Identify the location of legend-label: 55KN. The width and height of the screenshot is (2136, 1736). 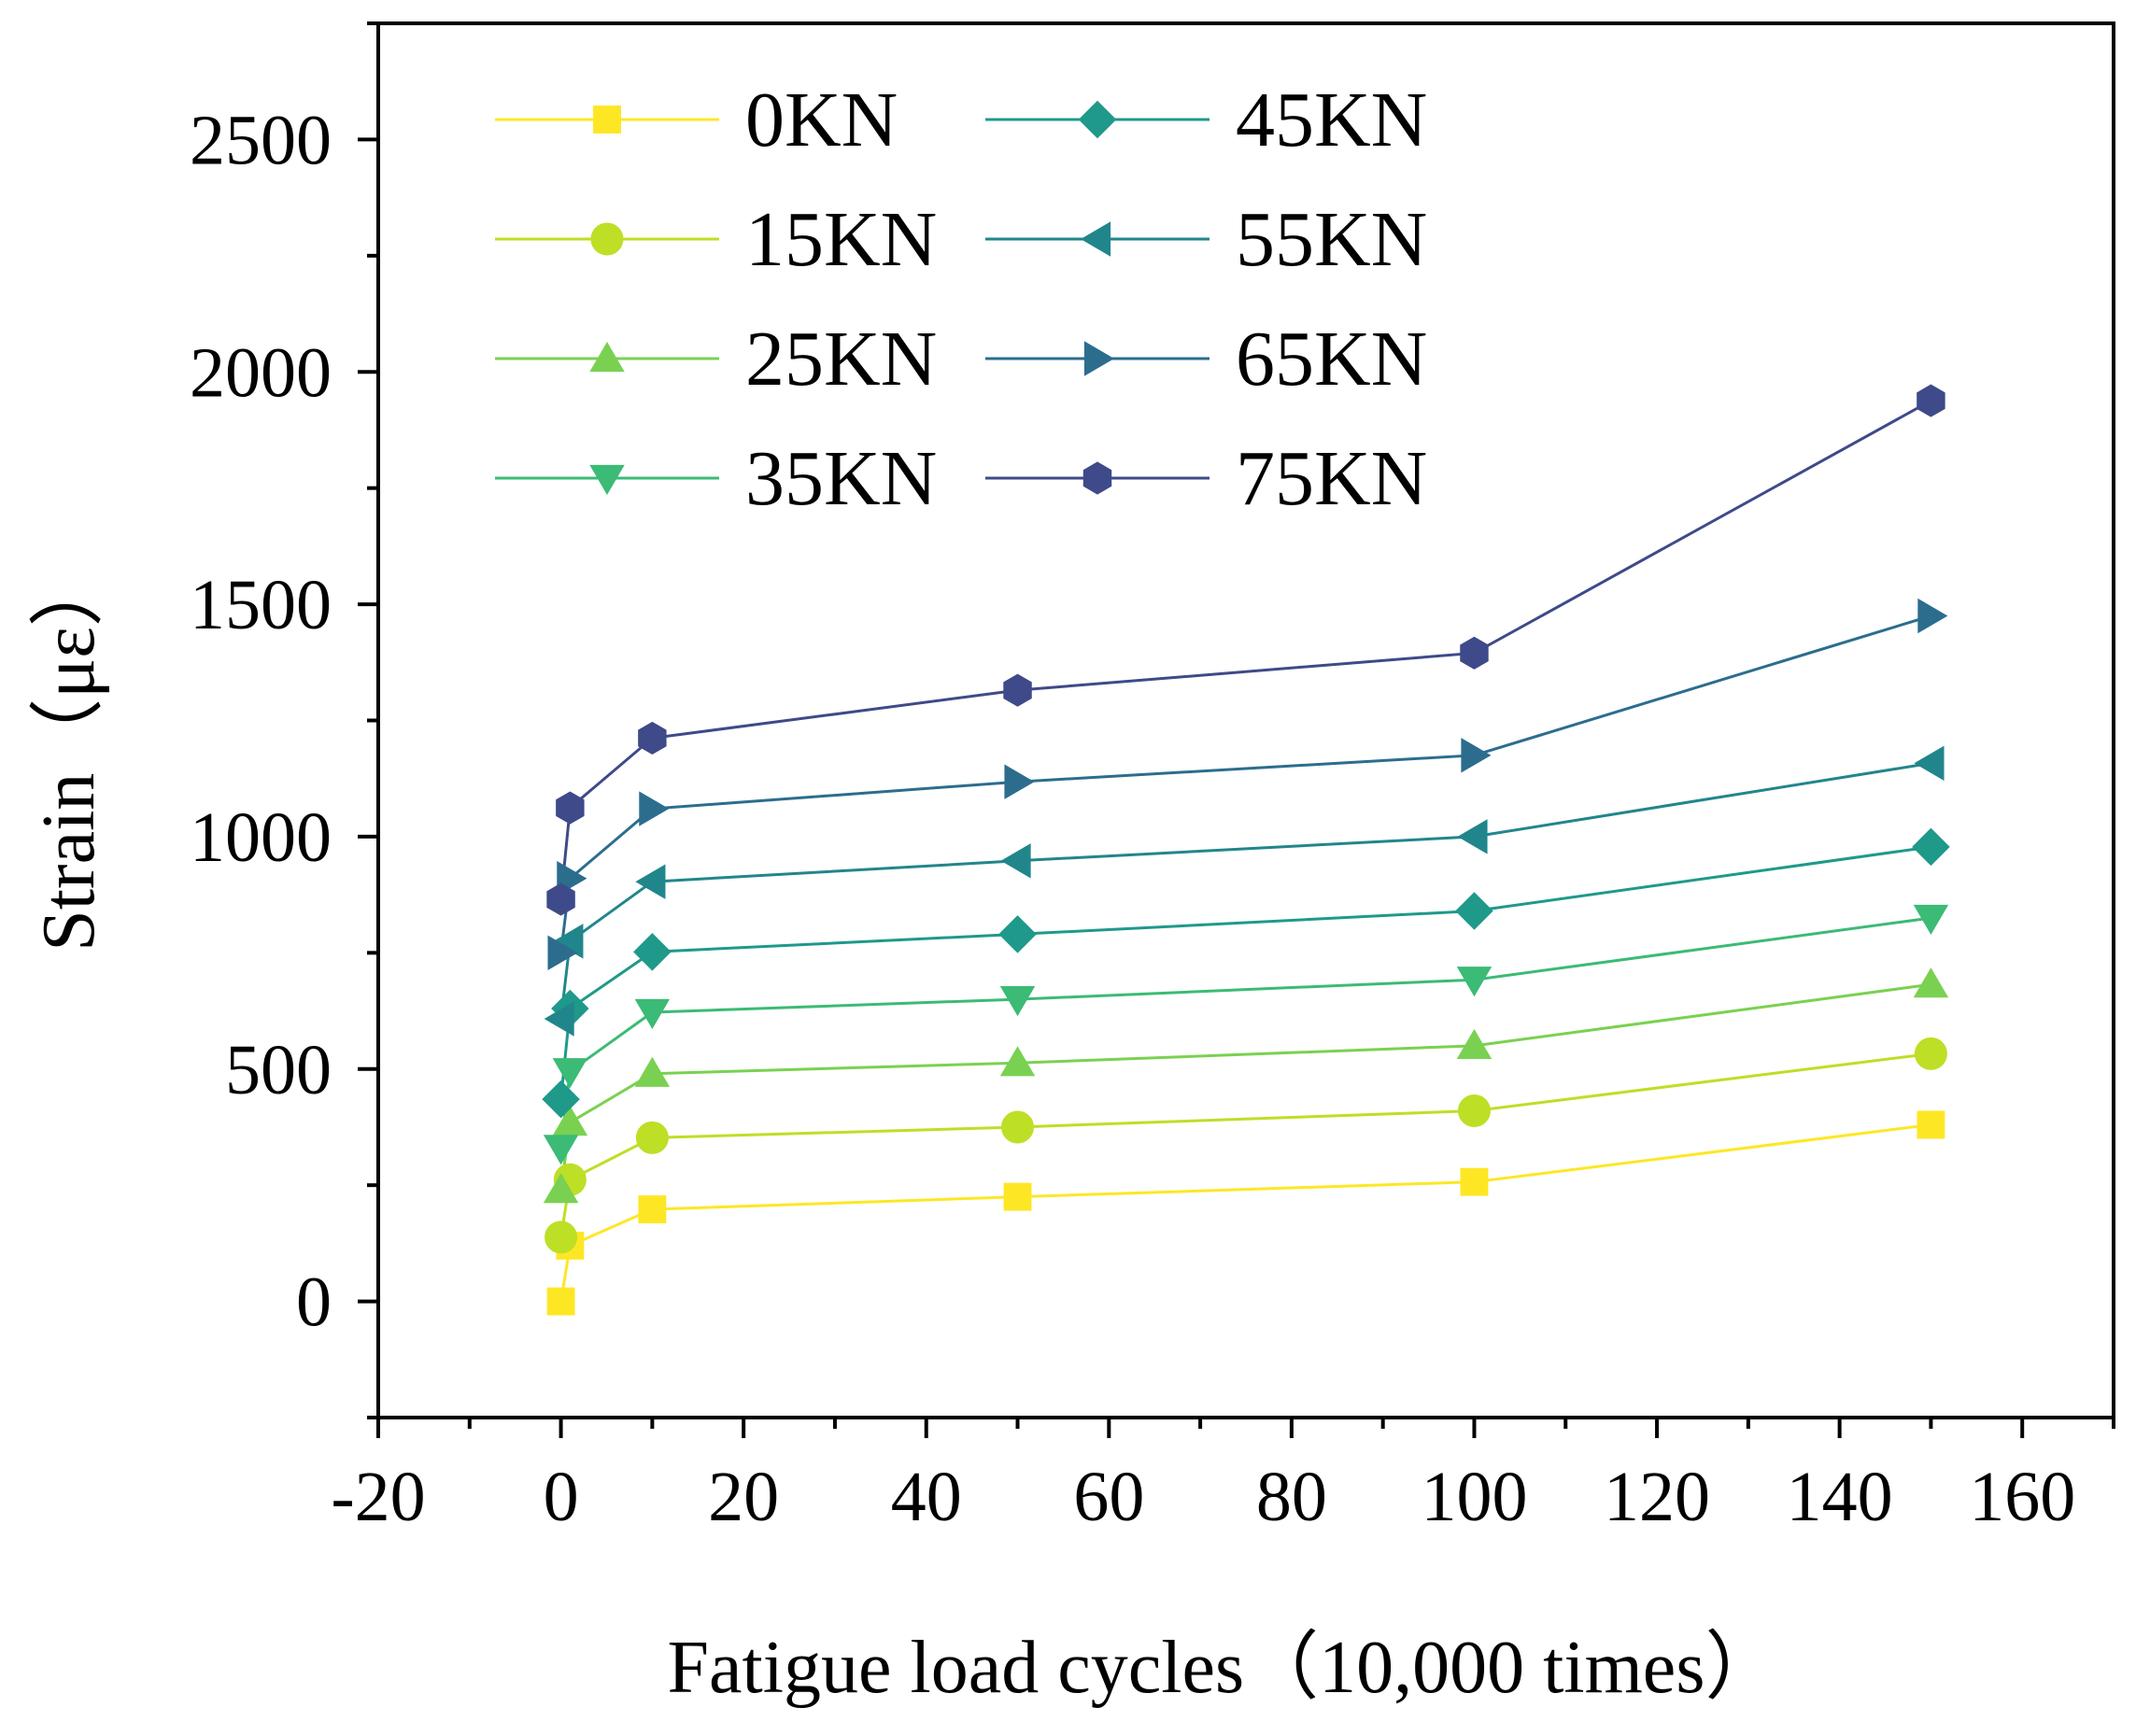
(1331, 239).